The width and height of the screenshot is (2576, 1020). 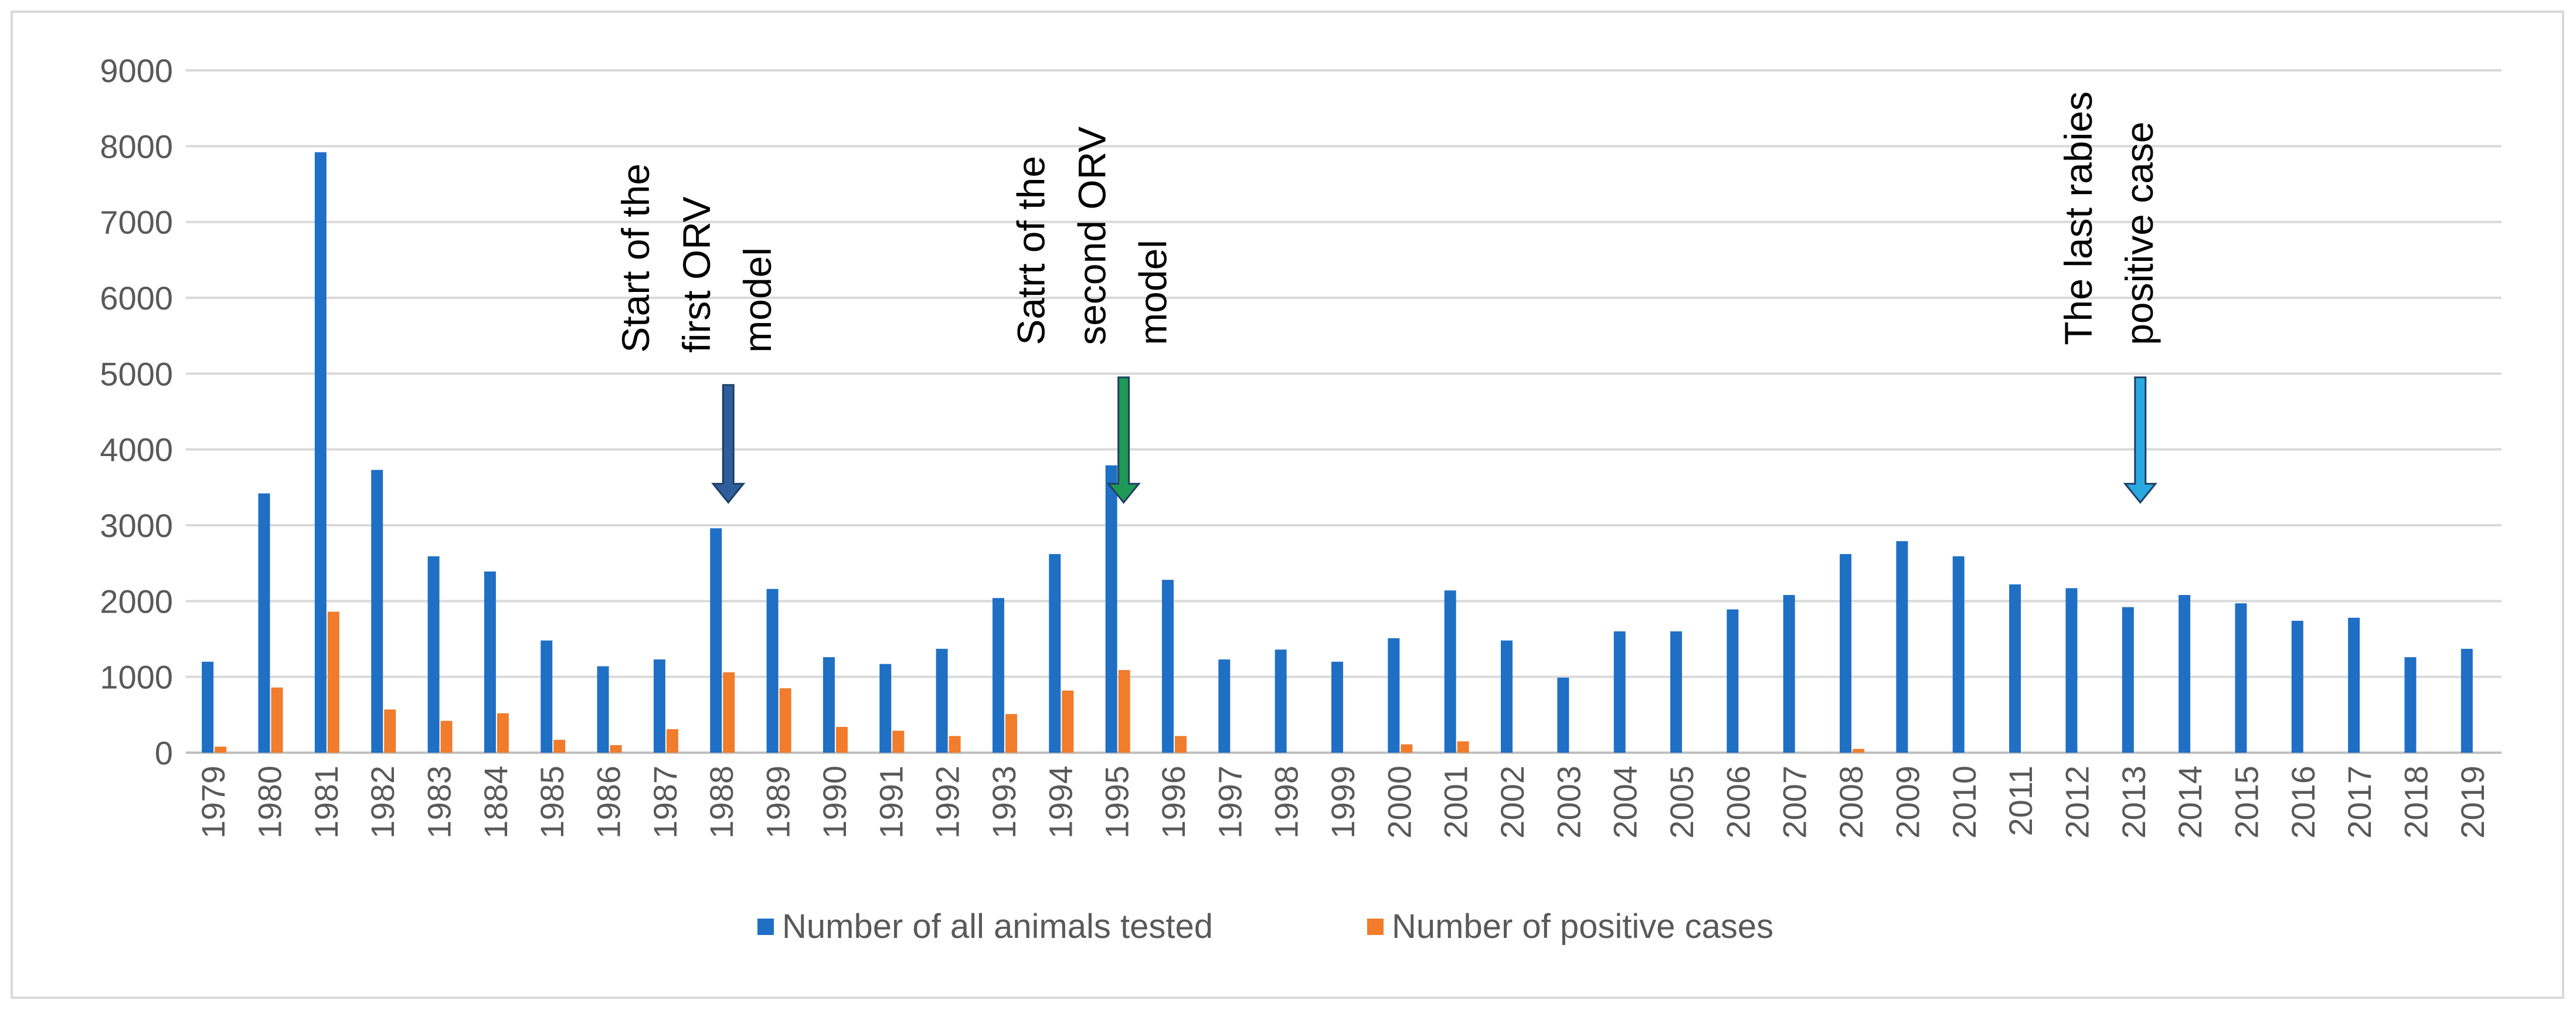 What do you see at coordinates (1031, 250) in the screenshot?
I see `annotation-text: Satrt of the` at bounding box center [1031, 250].